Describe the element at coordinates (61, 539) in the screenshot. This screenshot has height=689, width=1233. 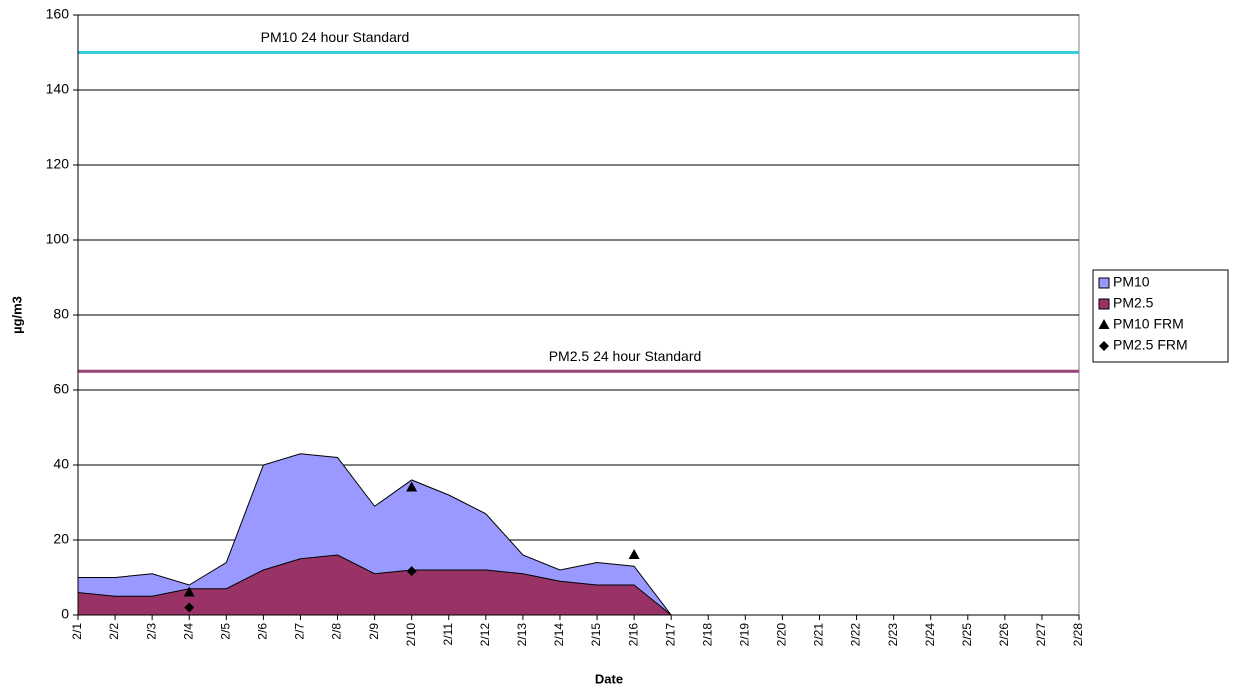
I see `y-tick-label: 20` at that location.